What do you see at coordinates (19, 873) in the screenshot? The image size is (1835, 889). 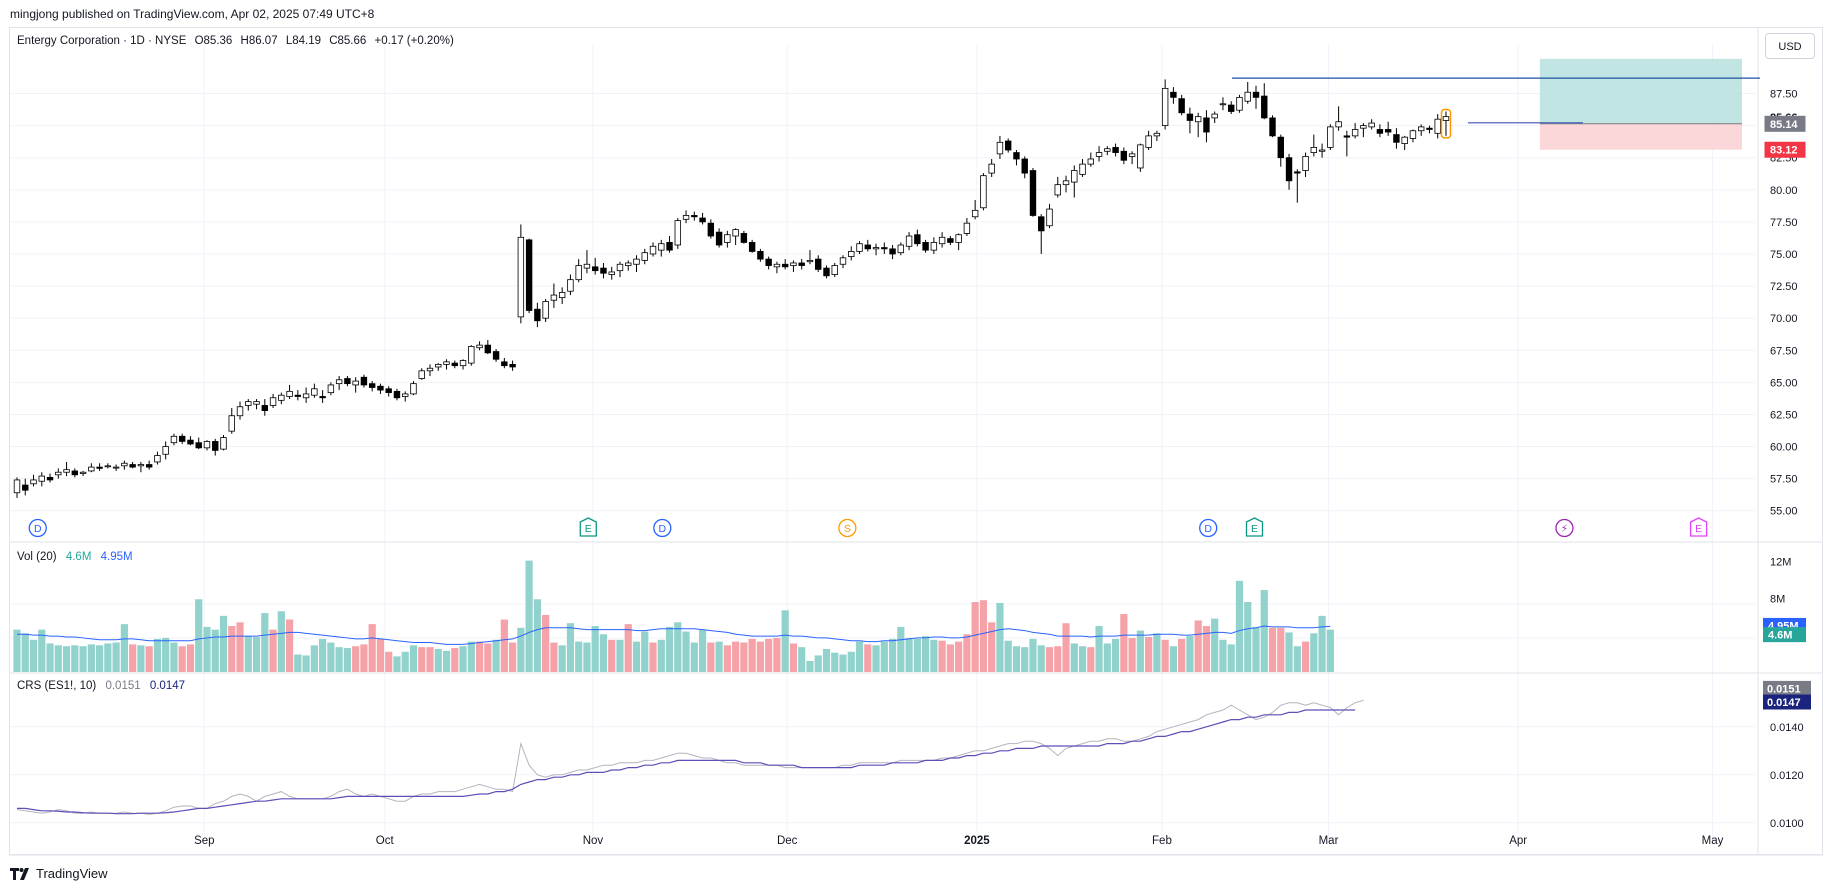 I see `tradingview-logo-icon` at bounding box center [19, 873].